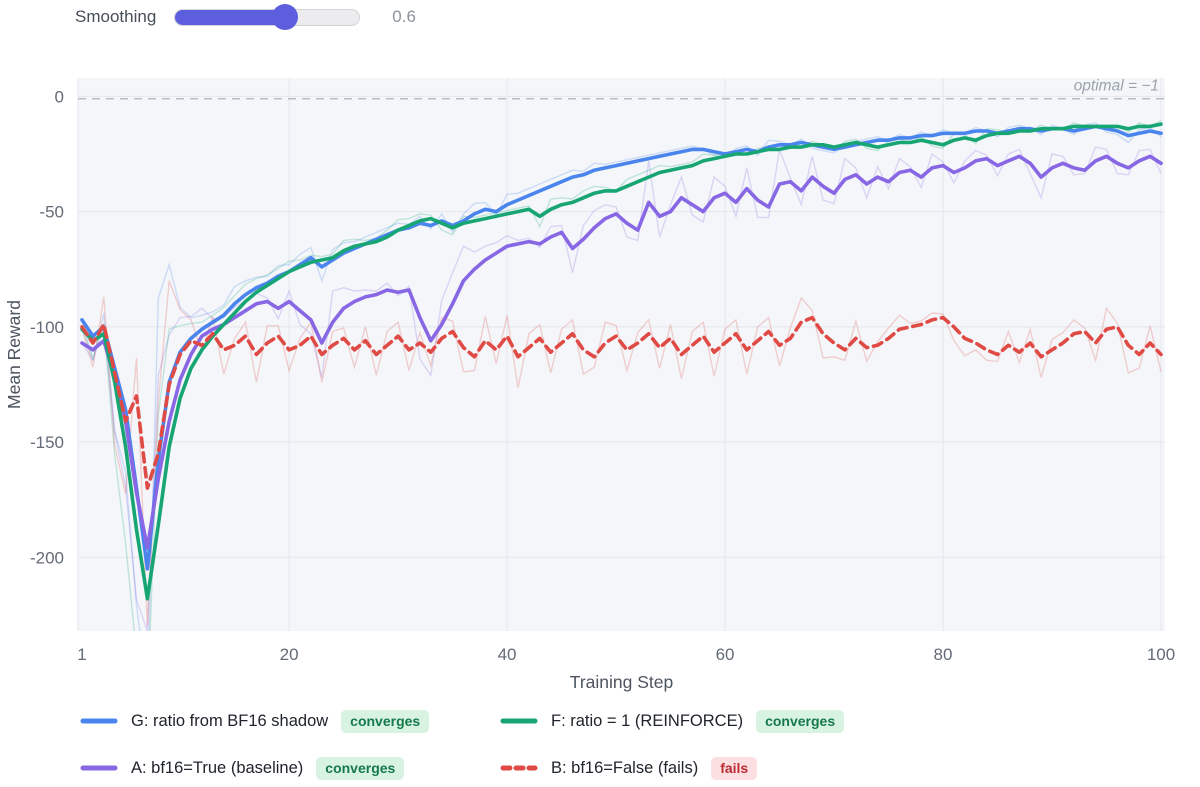  I want to click on legend-item: B: bf16=False (fails) fails, so click(672, 768).